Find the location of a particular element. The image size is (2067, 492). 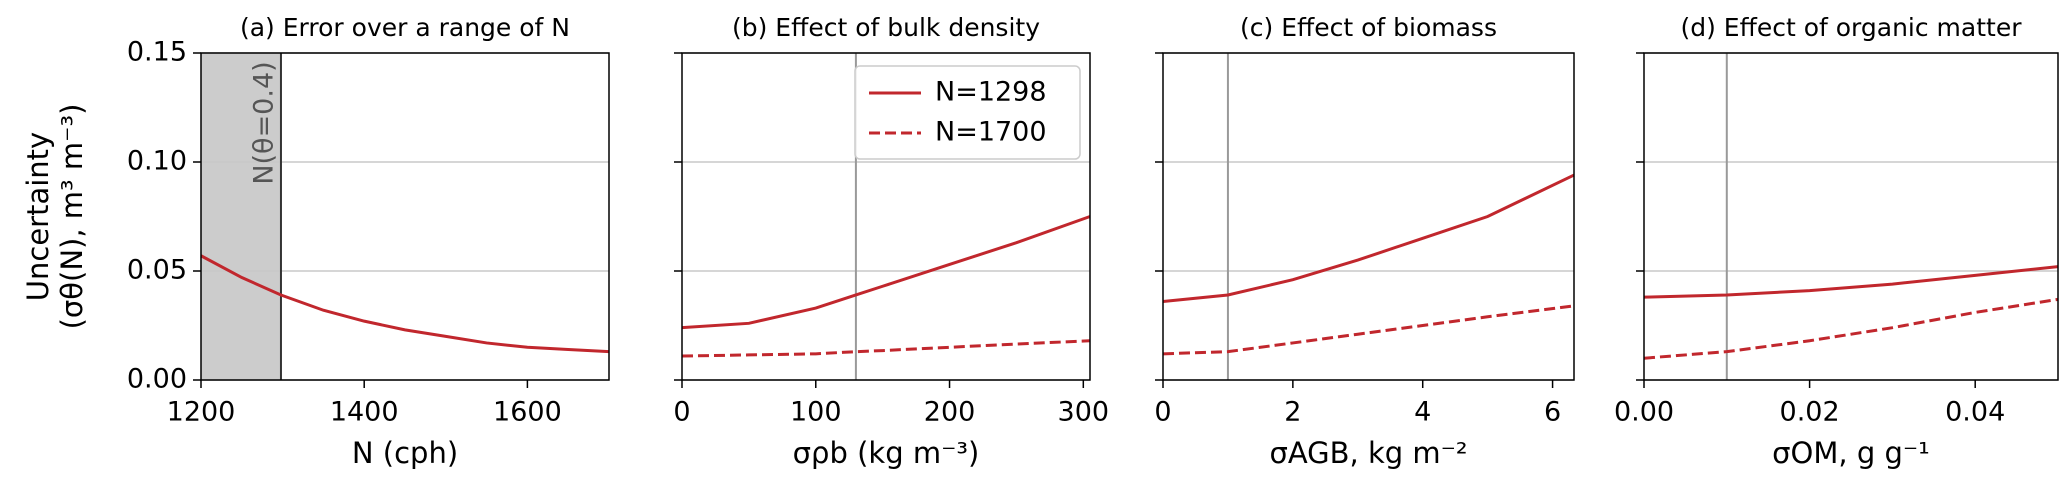

x-tick-label: 1400 is located at coordinates (364, 412).